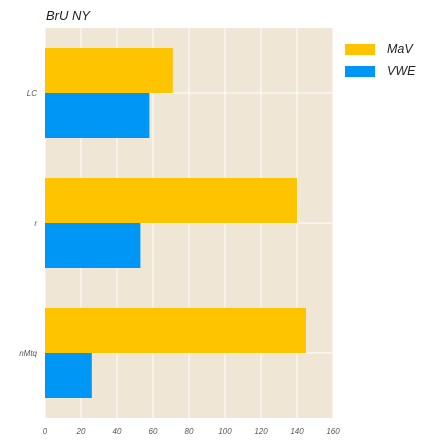 This screenshot has height=448, width=448. What do you see at coordinates (261, 431) in the screenshot?
I see `x-tick-label-120: 120` at bounding box center [261, 431].